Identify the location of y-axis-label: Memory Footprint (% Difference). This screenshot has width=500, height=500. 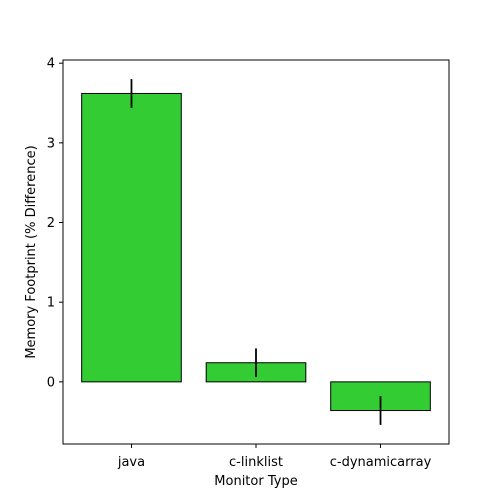
(31, 251).